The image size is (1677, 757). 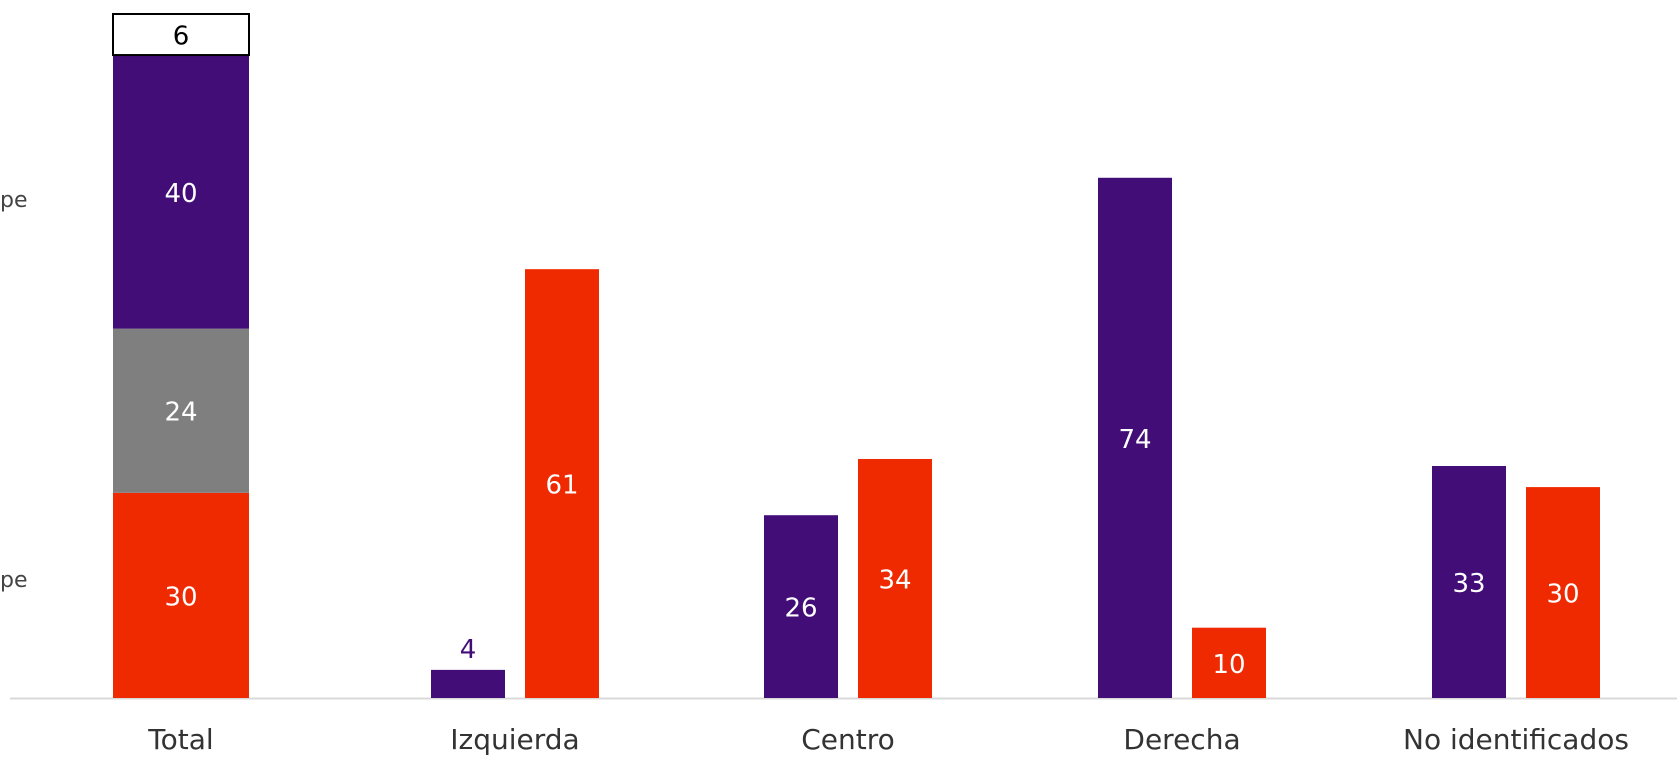 I want to click on bar-value-label: 33, so click(x=1468, y=584).